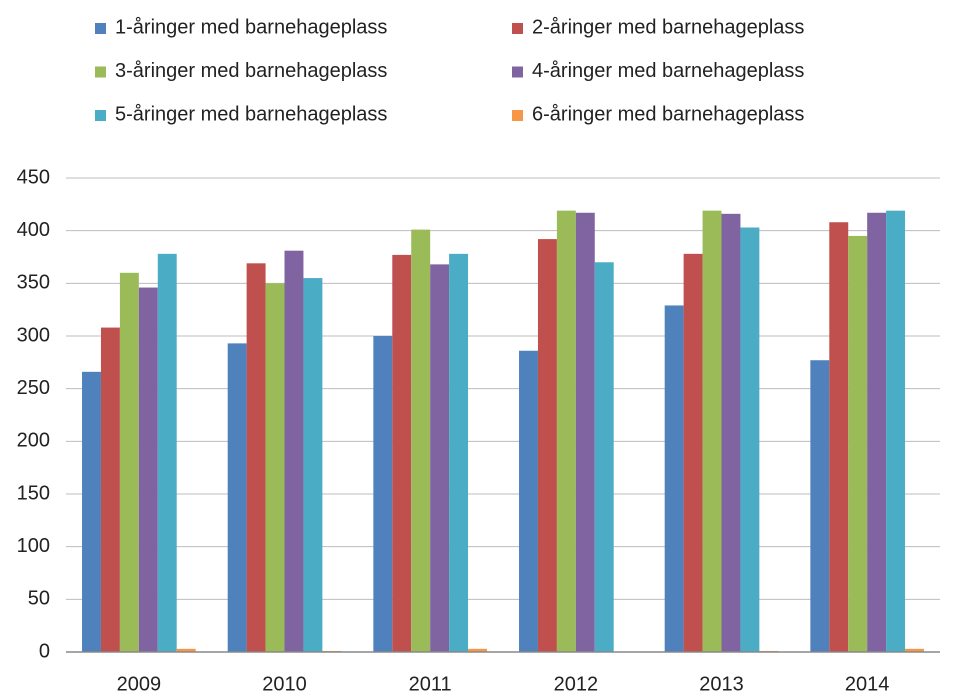  I want to click on x-tick-label: 2014, so click(867, 683).